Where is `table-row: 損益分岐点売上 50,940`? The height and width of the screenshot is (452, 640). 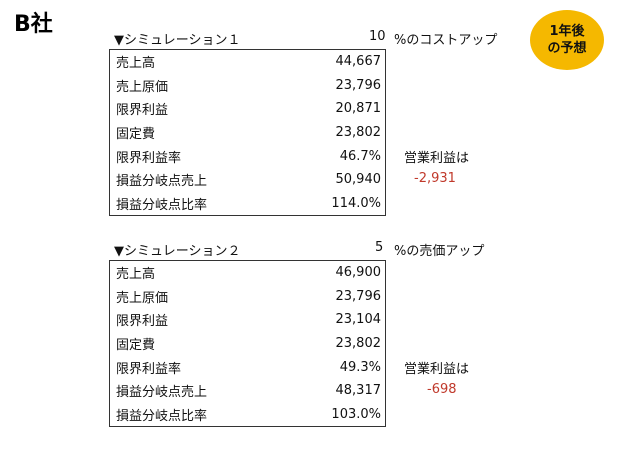 table-row: 損益分岐点売上 50,940 is located at coordinates (247, 180).